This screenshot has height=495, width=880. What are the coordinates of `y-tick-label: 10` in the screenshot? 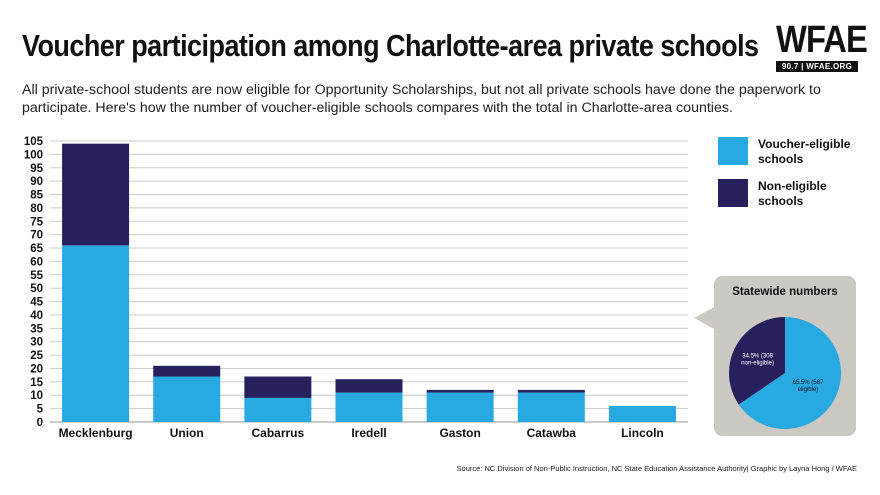 It's located at (36, 396).